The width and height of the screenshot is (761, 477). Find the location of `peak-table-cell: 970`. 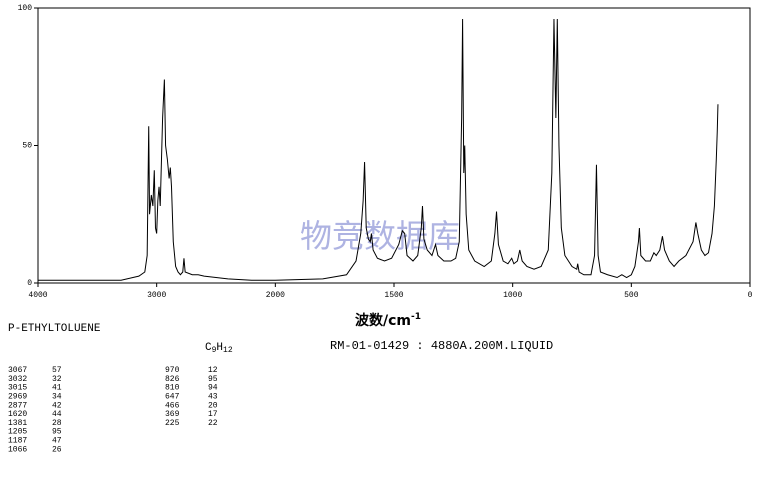

peak-table-cell: 970 is located at coordinates (172, 370).